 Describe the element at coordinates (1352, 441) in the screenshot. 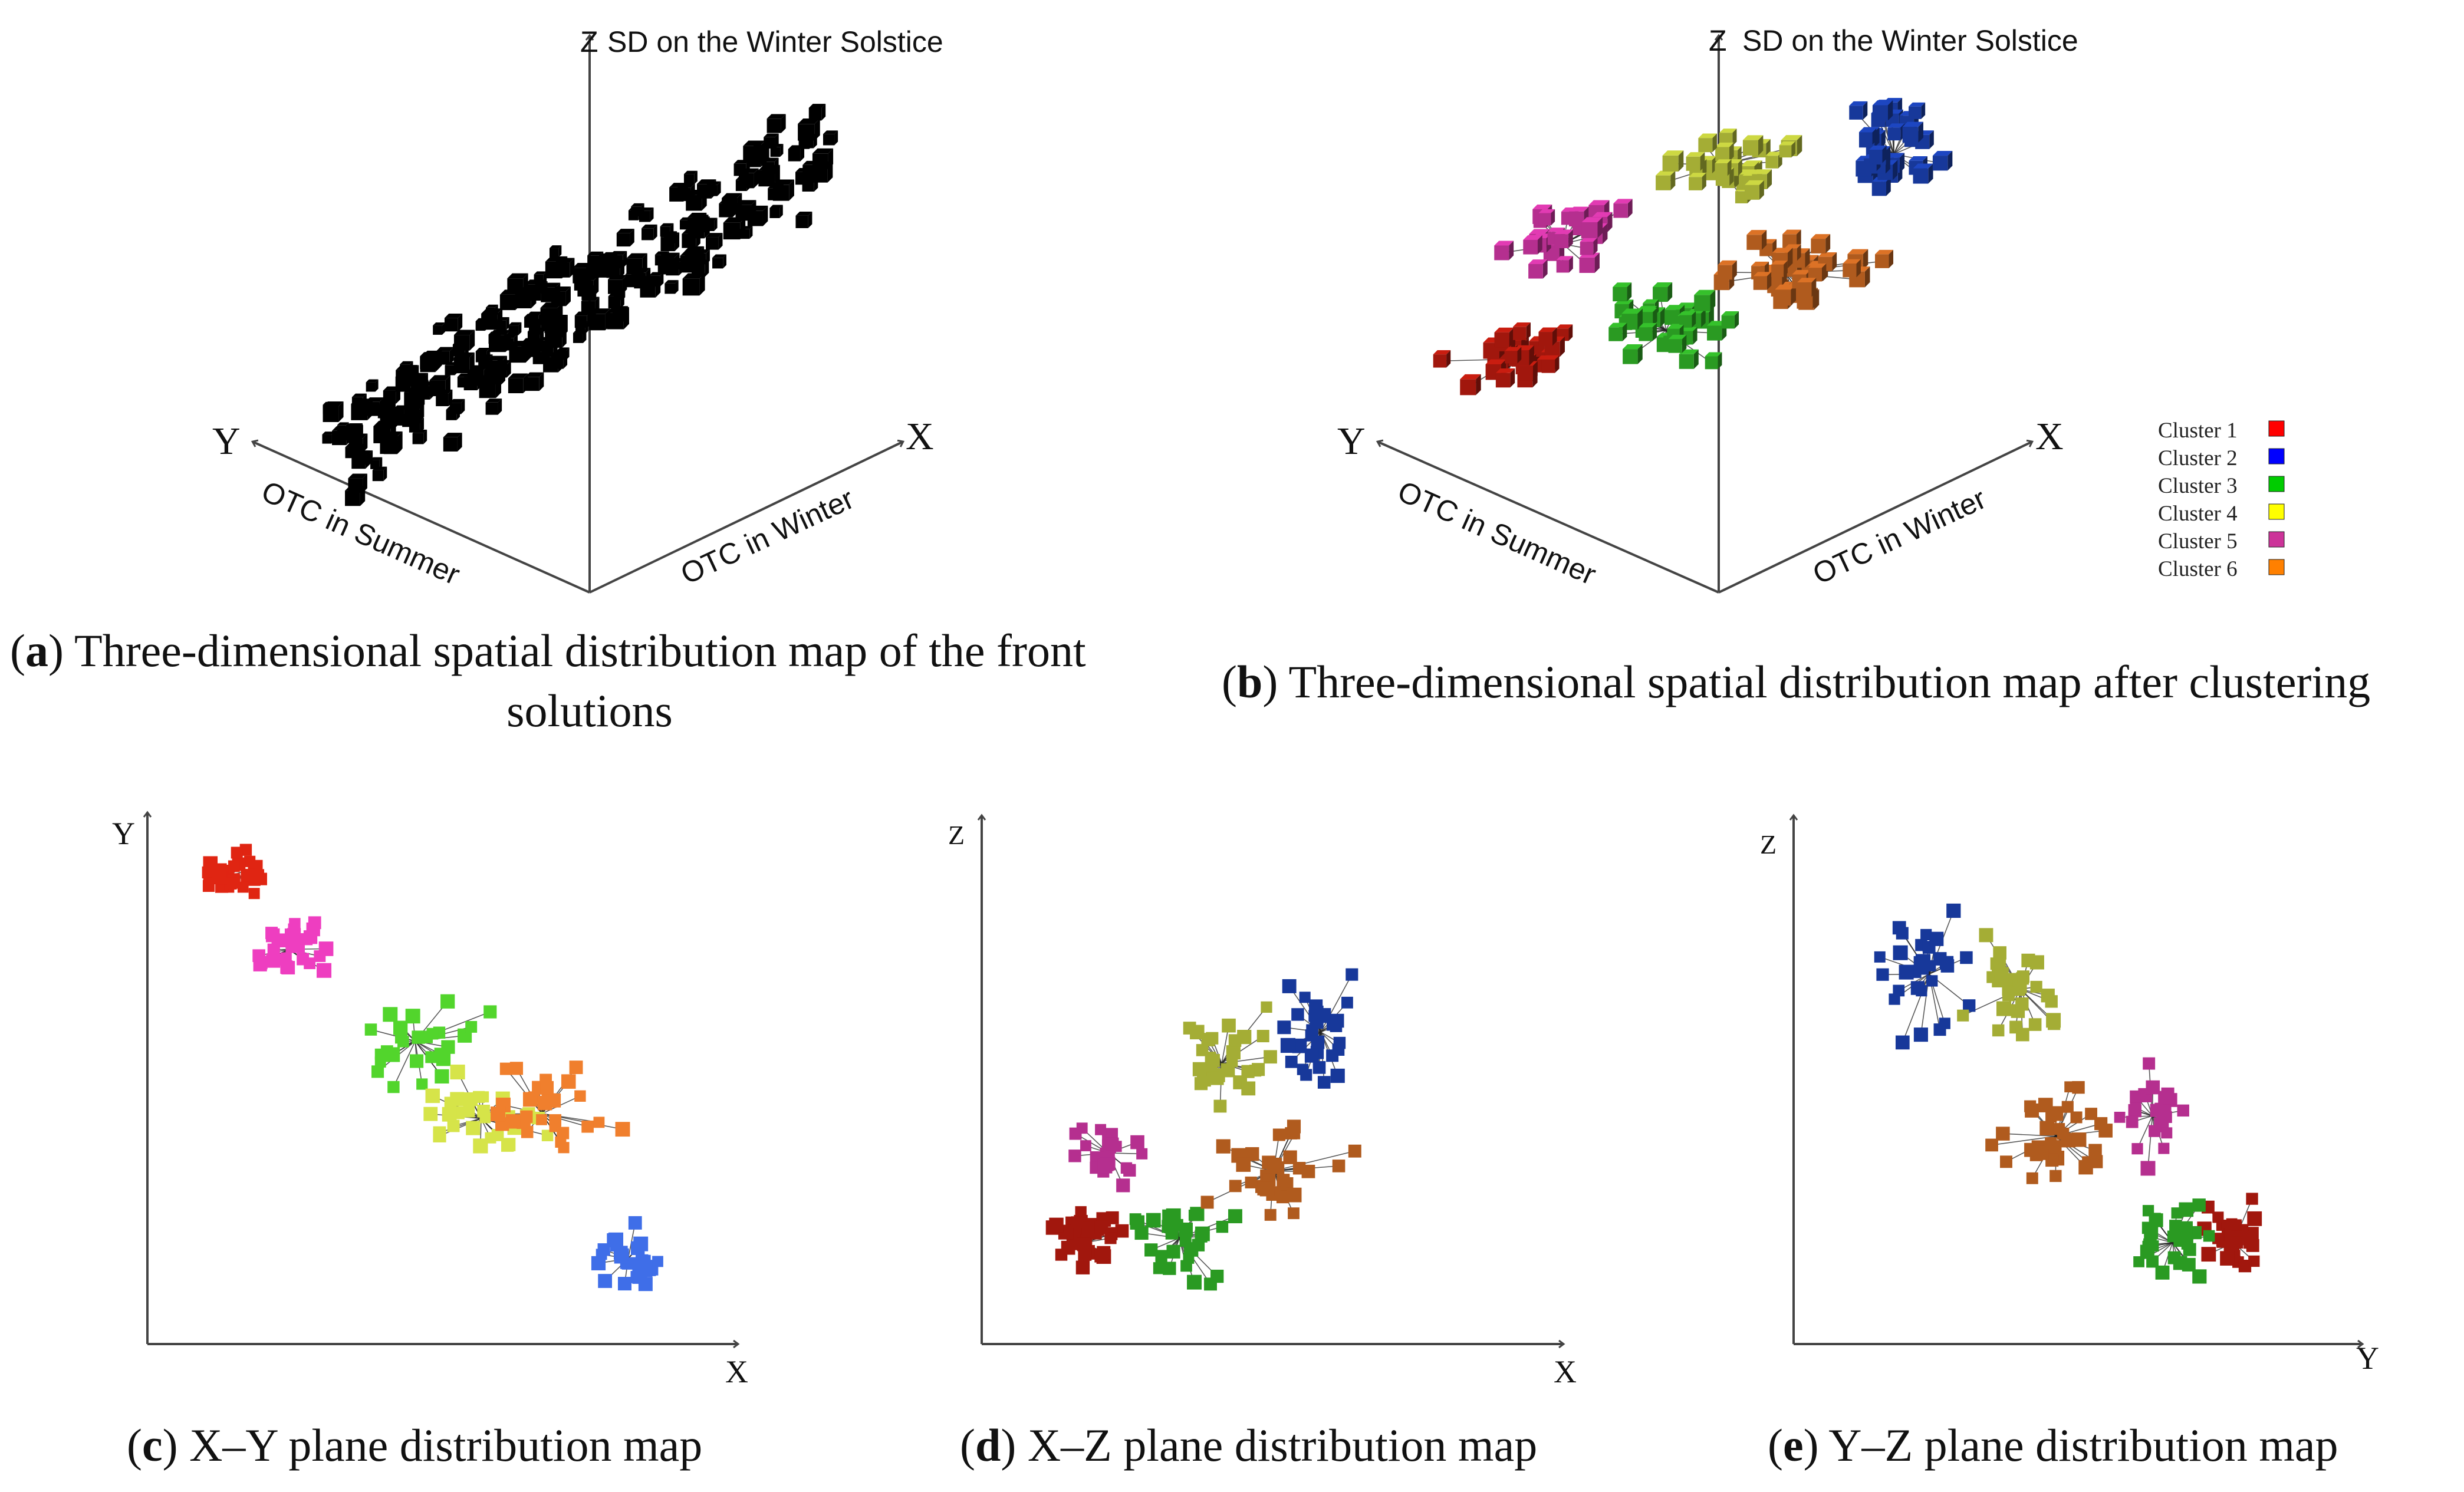

I see `panel-b-y-letter: Y` at that location.